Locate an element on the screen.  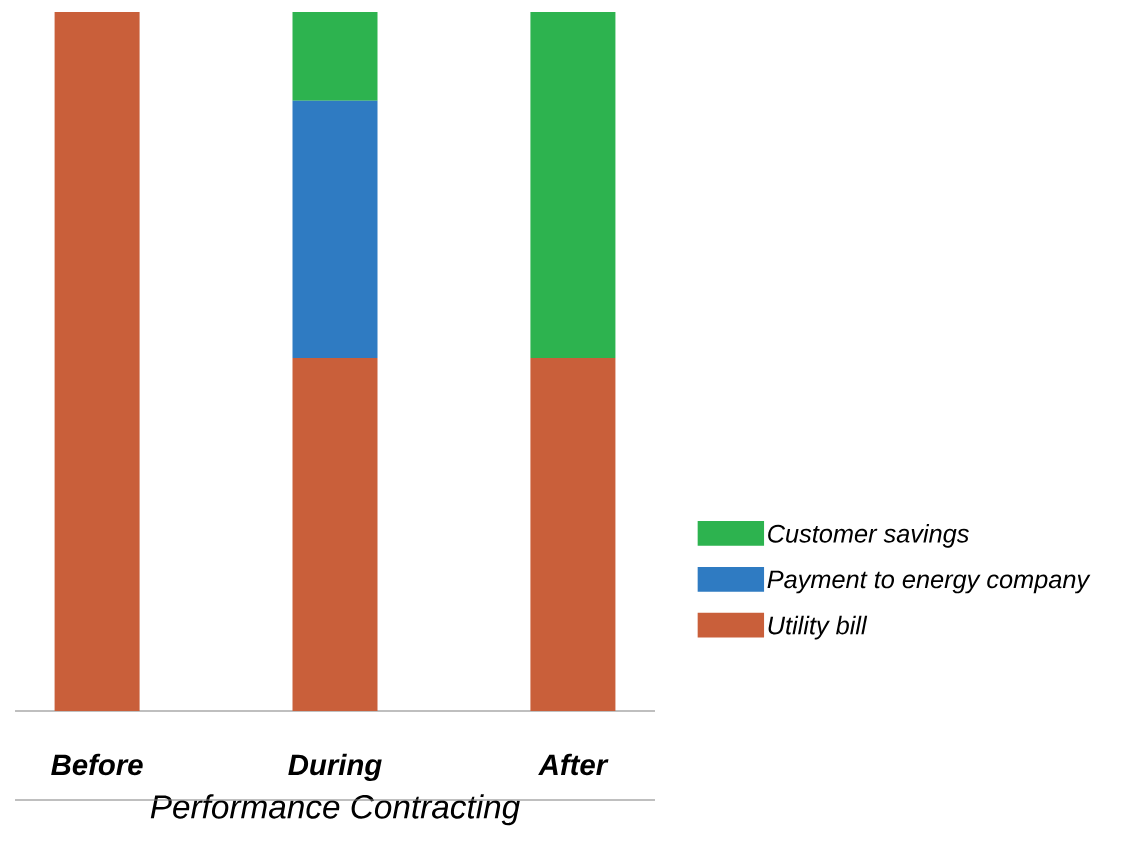
legend-label: Utility bill is located at coordinates (818, 627).